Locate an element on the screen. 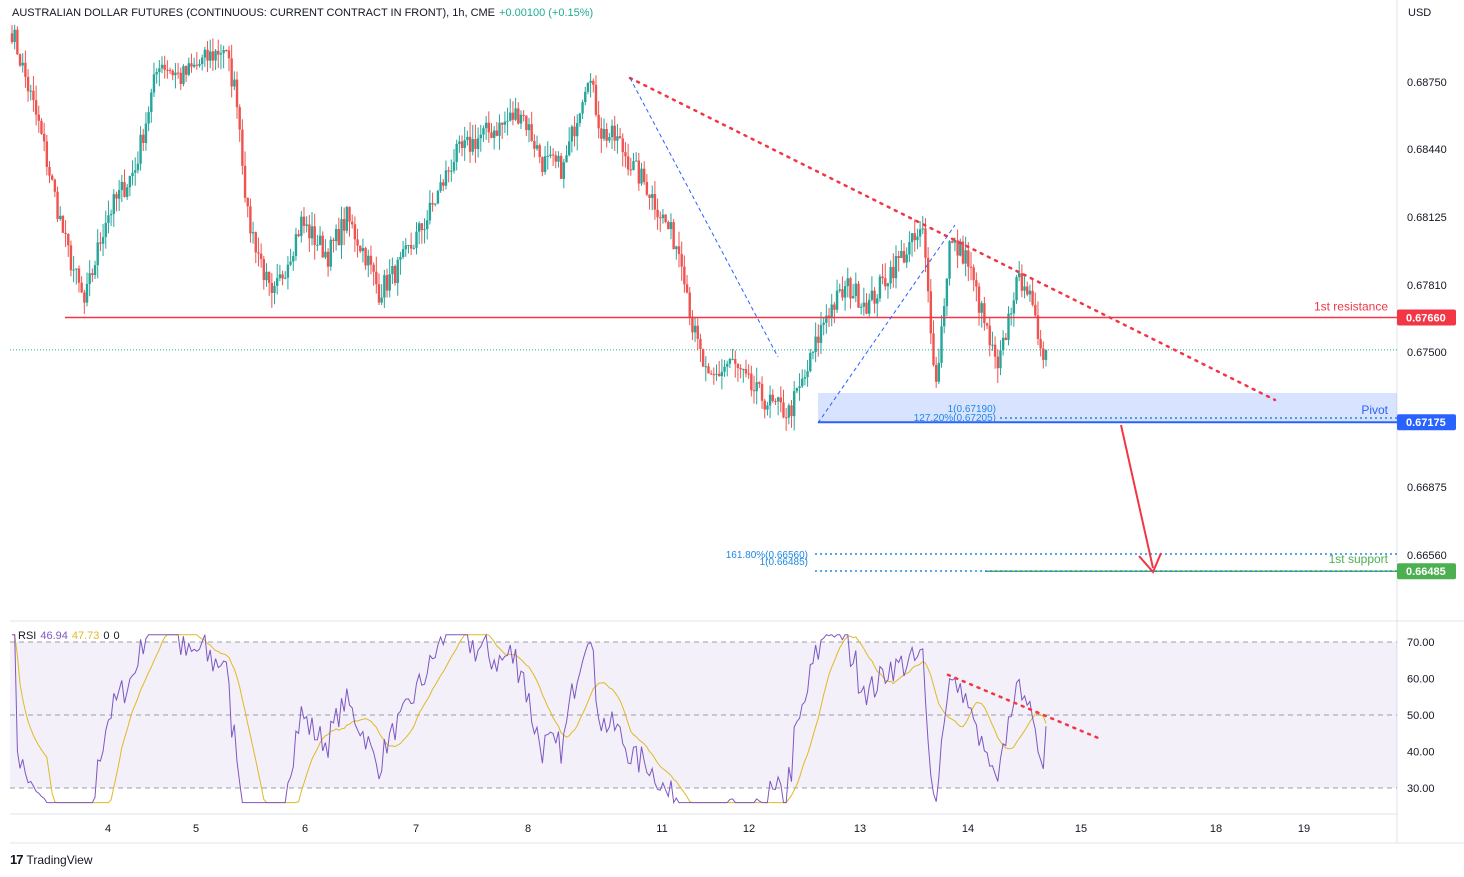  pivot-badge is located at coordinates (1426, 422).